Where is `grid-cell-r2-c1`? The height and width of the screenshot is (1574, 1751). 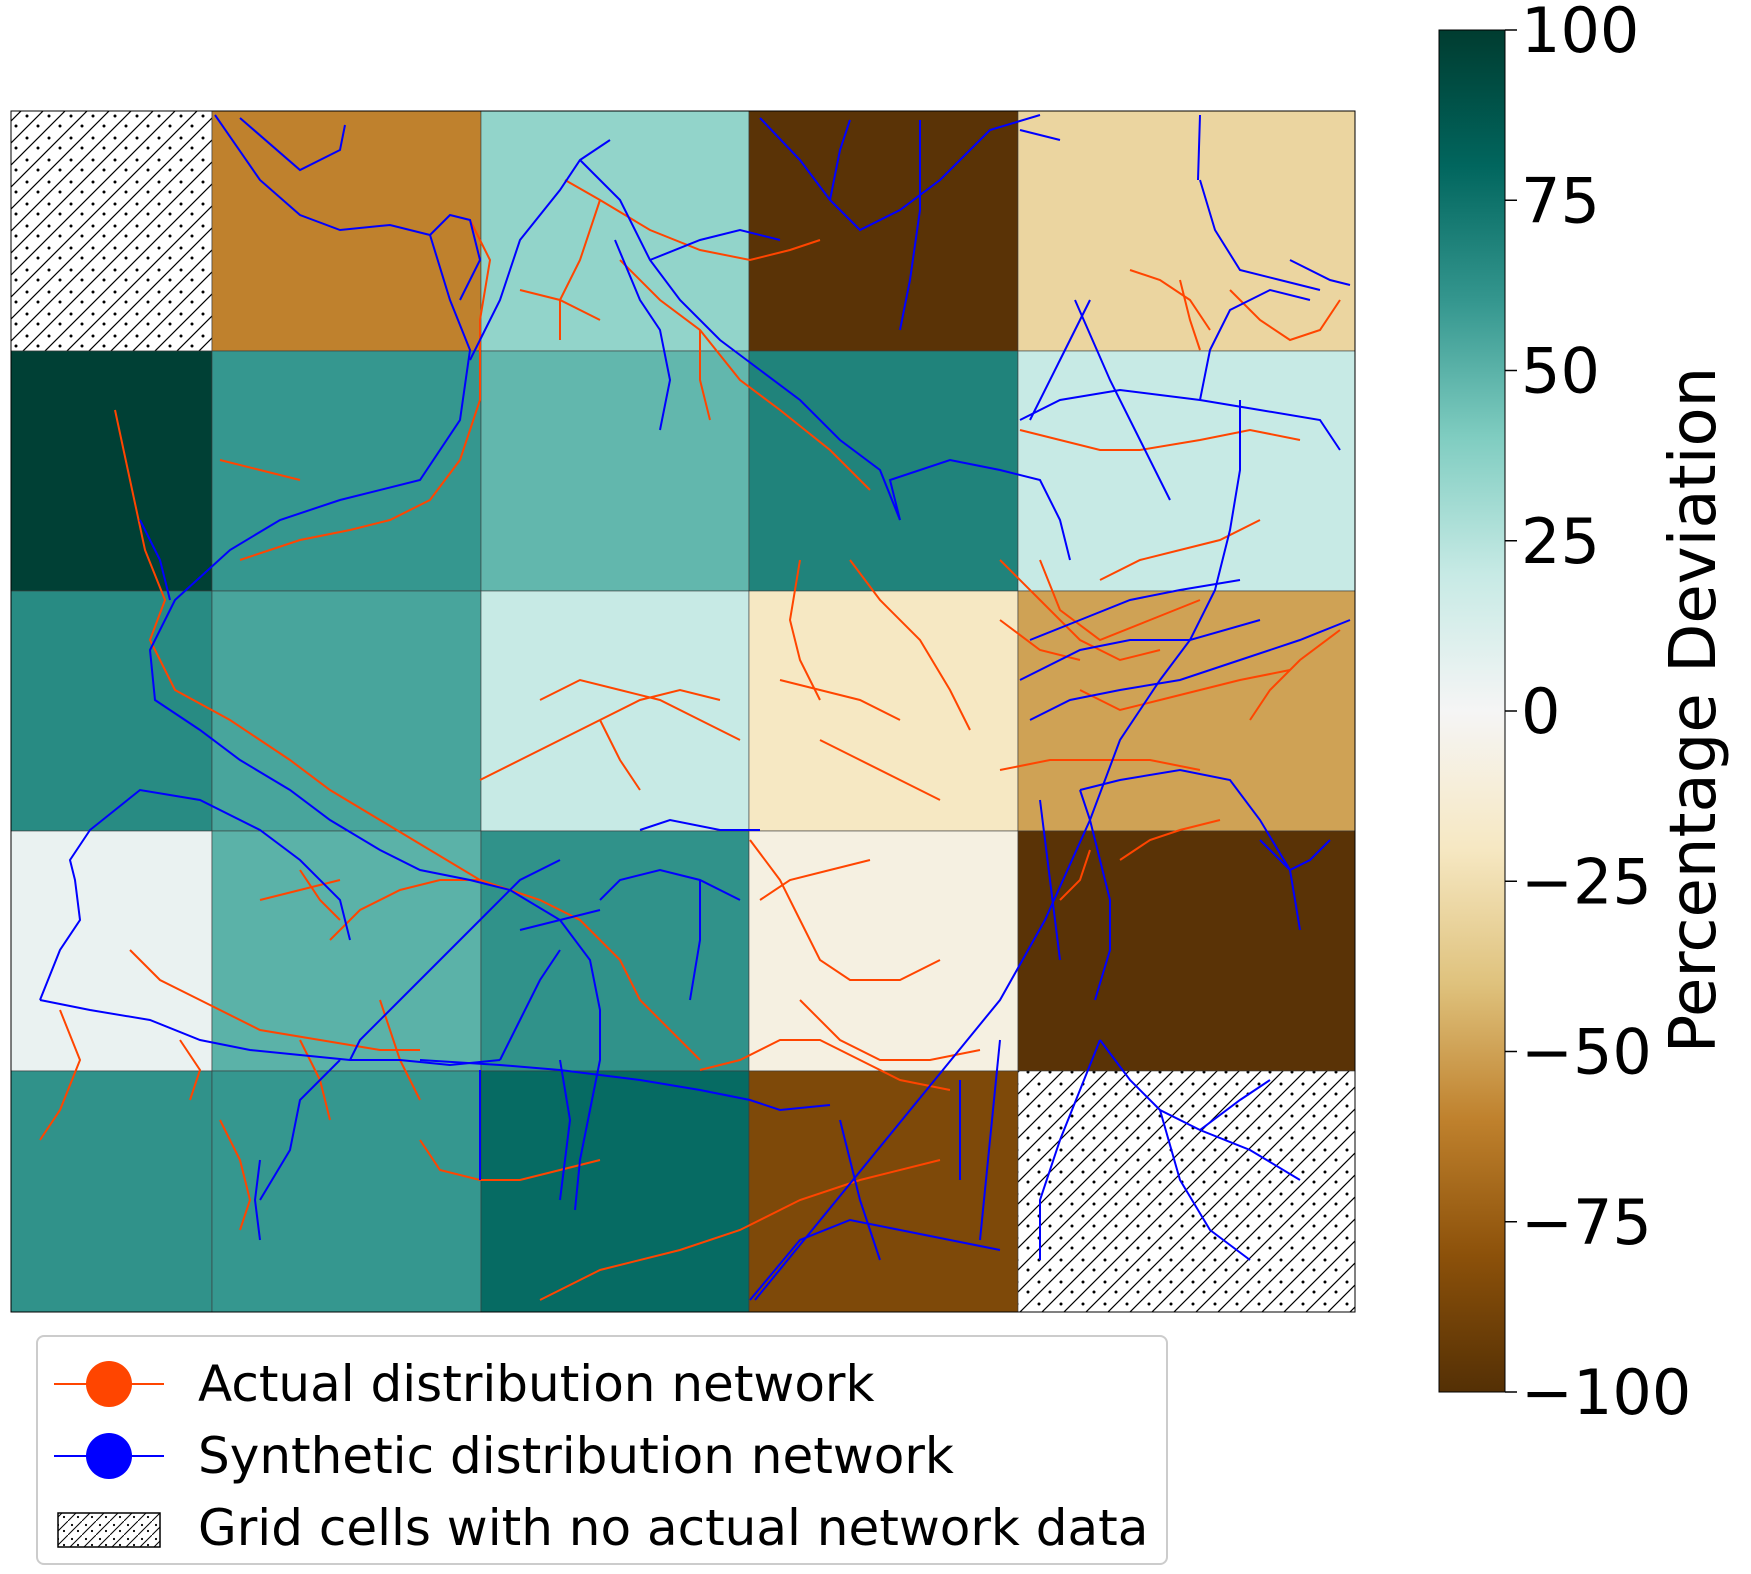 grid-cell-r2-c1 is located at coordinates (346, 711).